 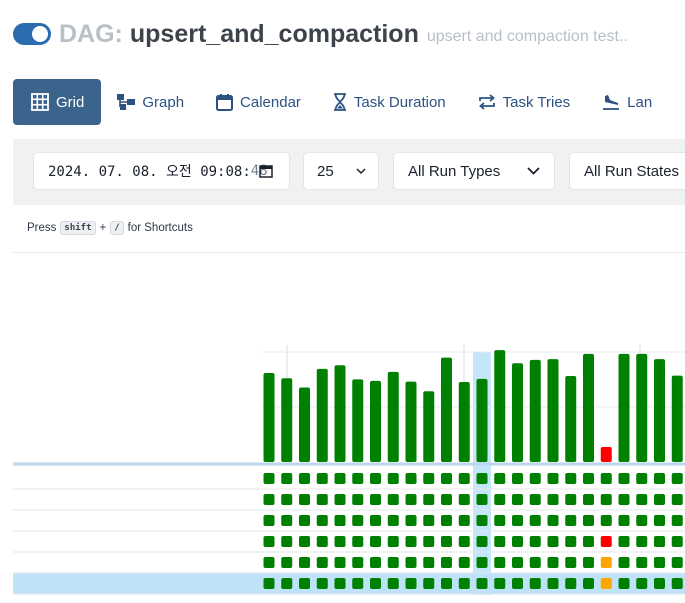 I want to click on calendar-icon, so click(x=266, y=171).